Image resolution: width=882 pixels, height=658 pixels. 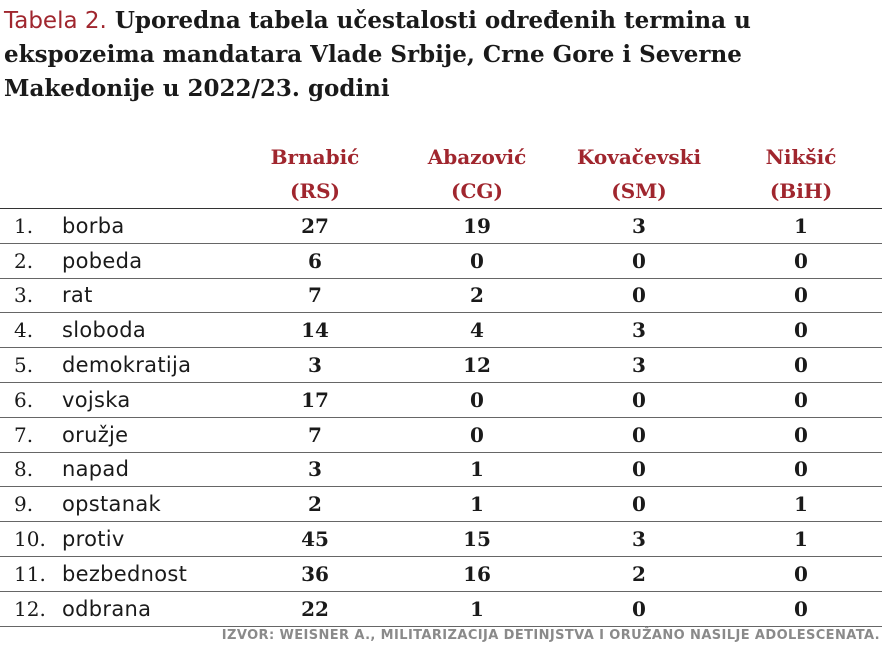 I want to click on row-number: 12., so click(x=30, y=608).